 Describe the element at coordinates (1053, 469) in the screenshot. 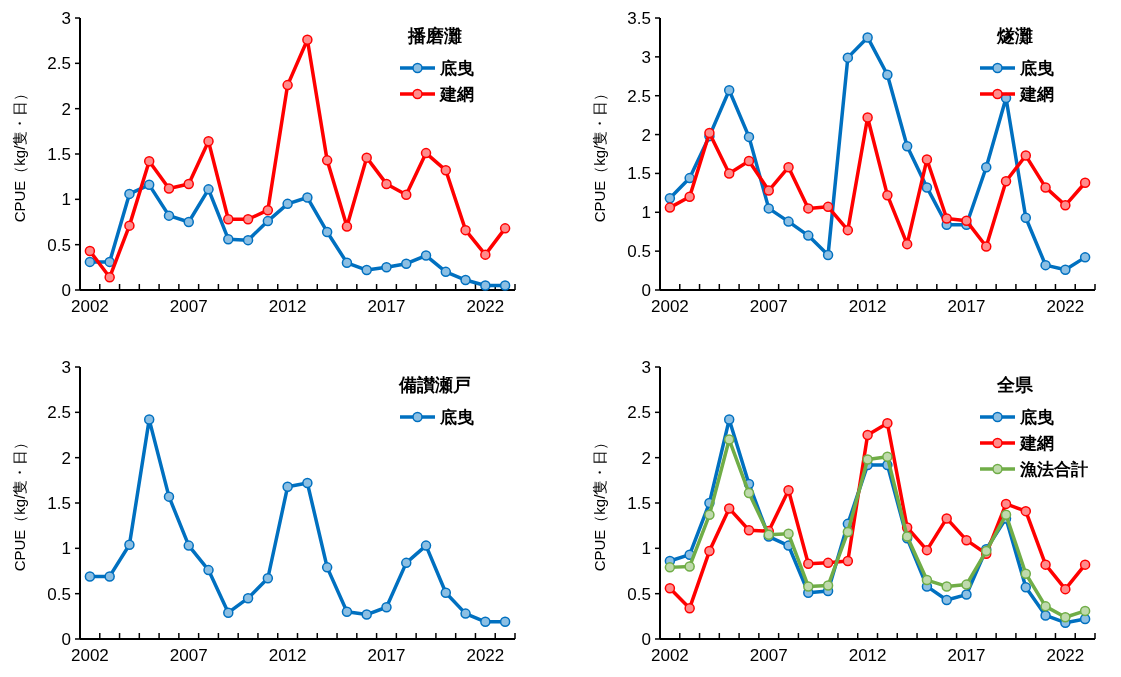

I see `legend-label: 漁法合計` at that location.